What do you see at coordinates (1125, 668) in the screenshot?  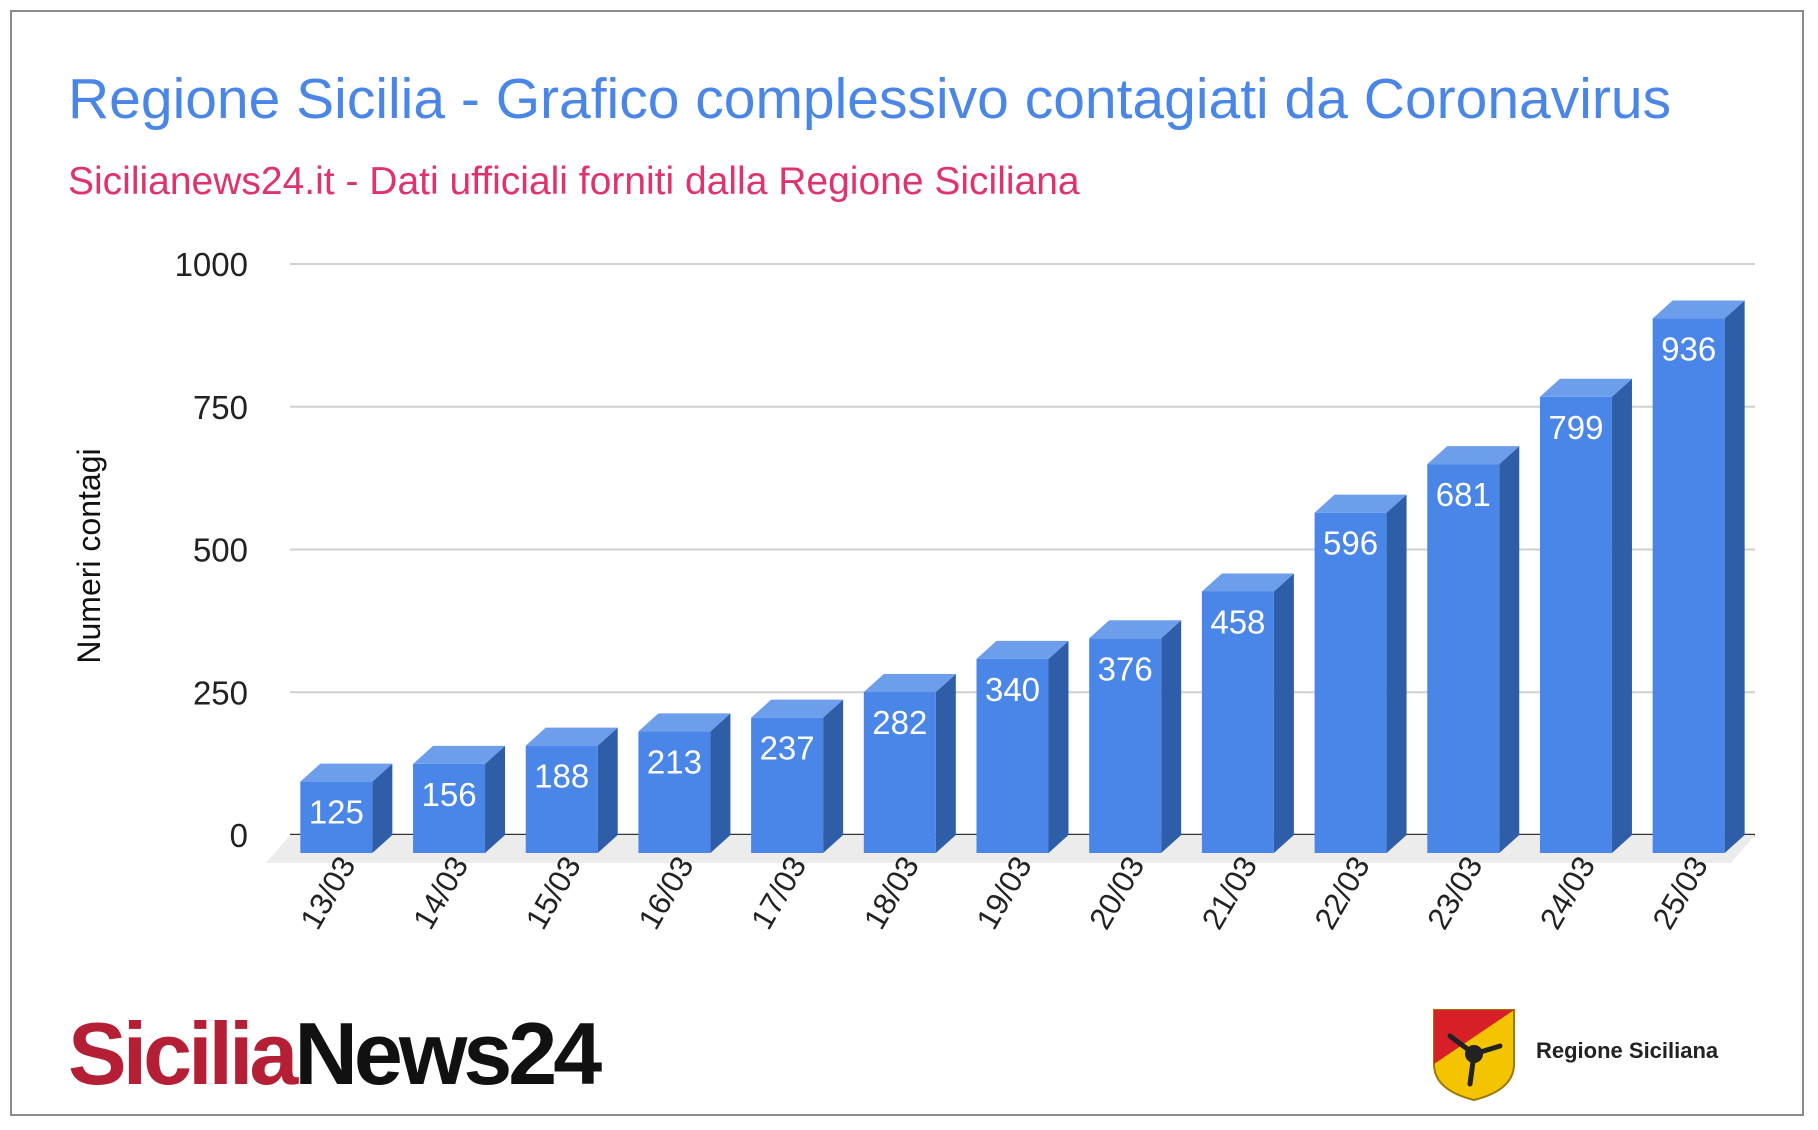 I see `bar-value-label: 376` at bounding box center [1125, 668].